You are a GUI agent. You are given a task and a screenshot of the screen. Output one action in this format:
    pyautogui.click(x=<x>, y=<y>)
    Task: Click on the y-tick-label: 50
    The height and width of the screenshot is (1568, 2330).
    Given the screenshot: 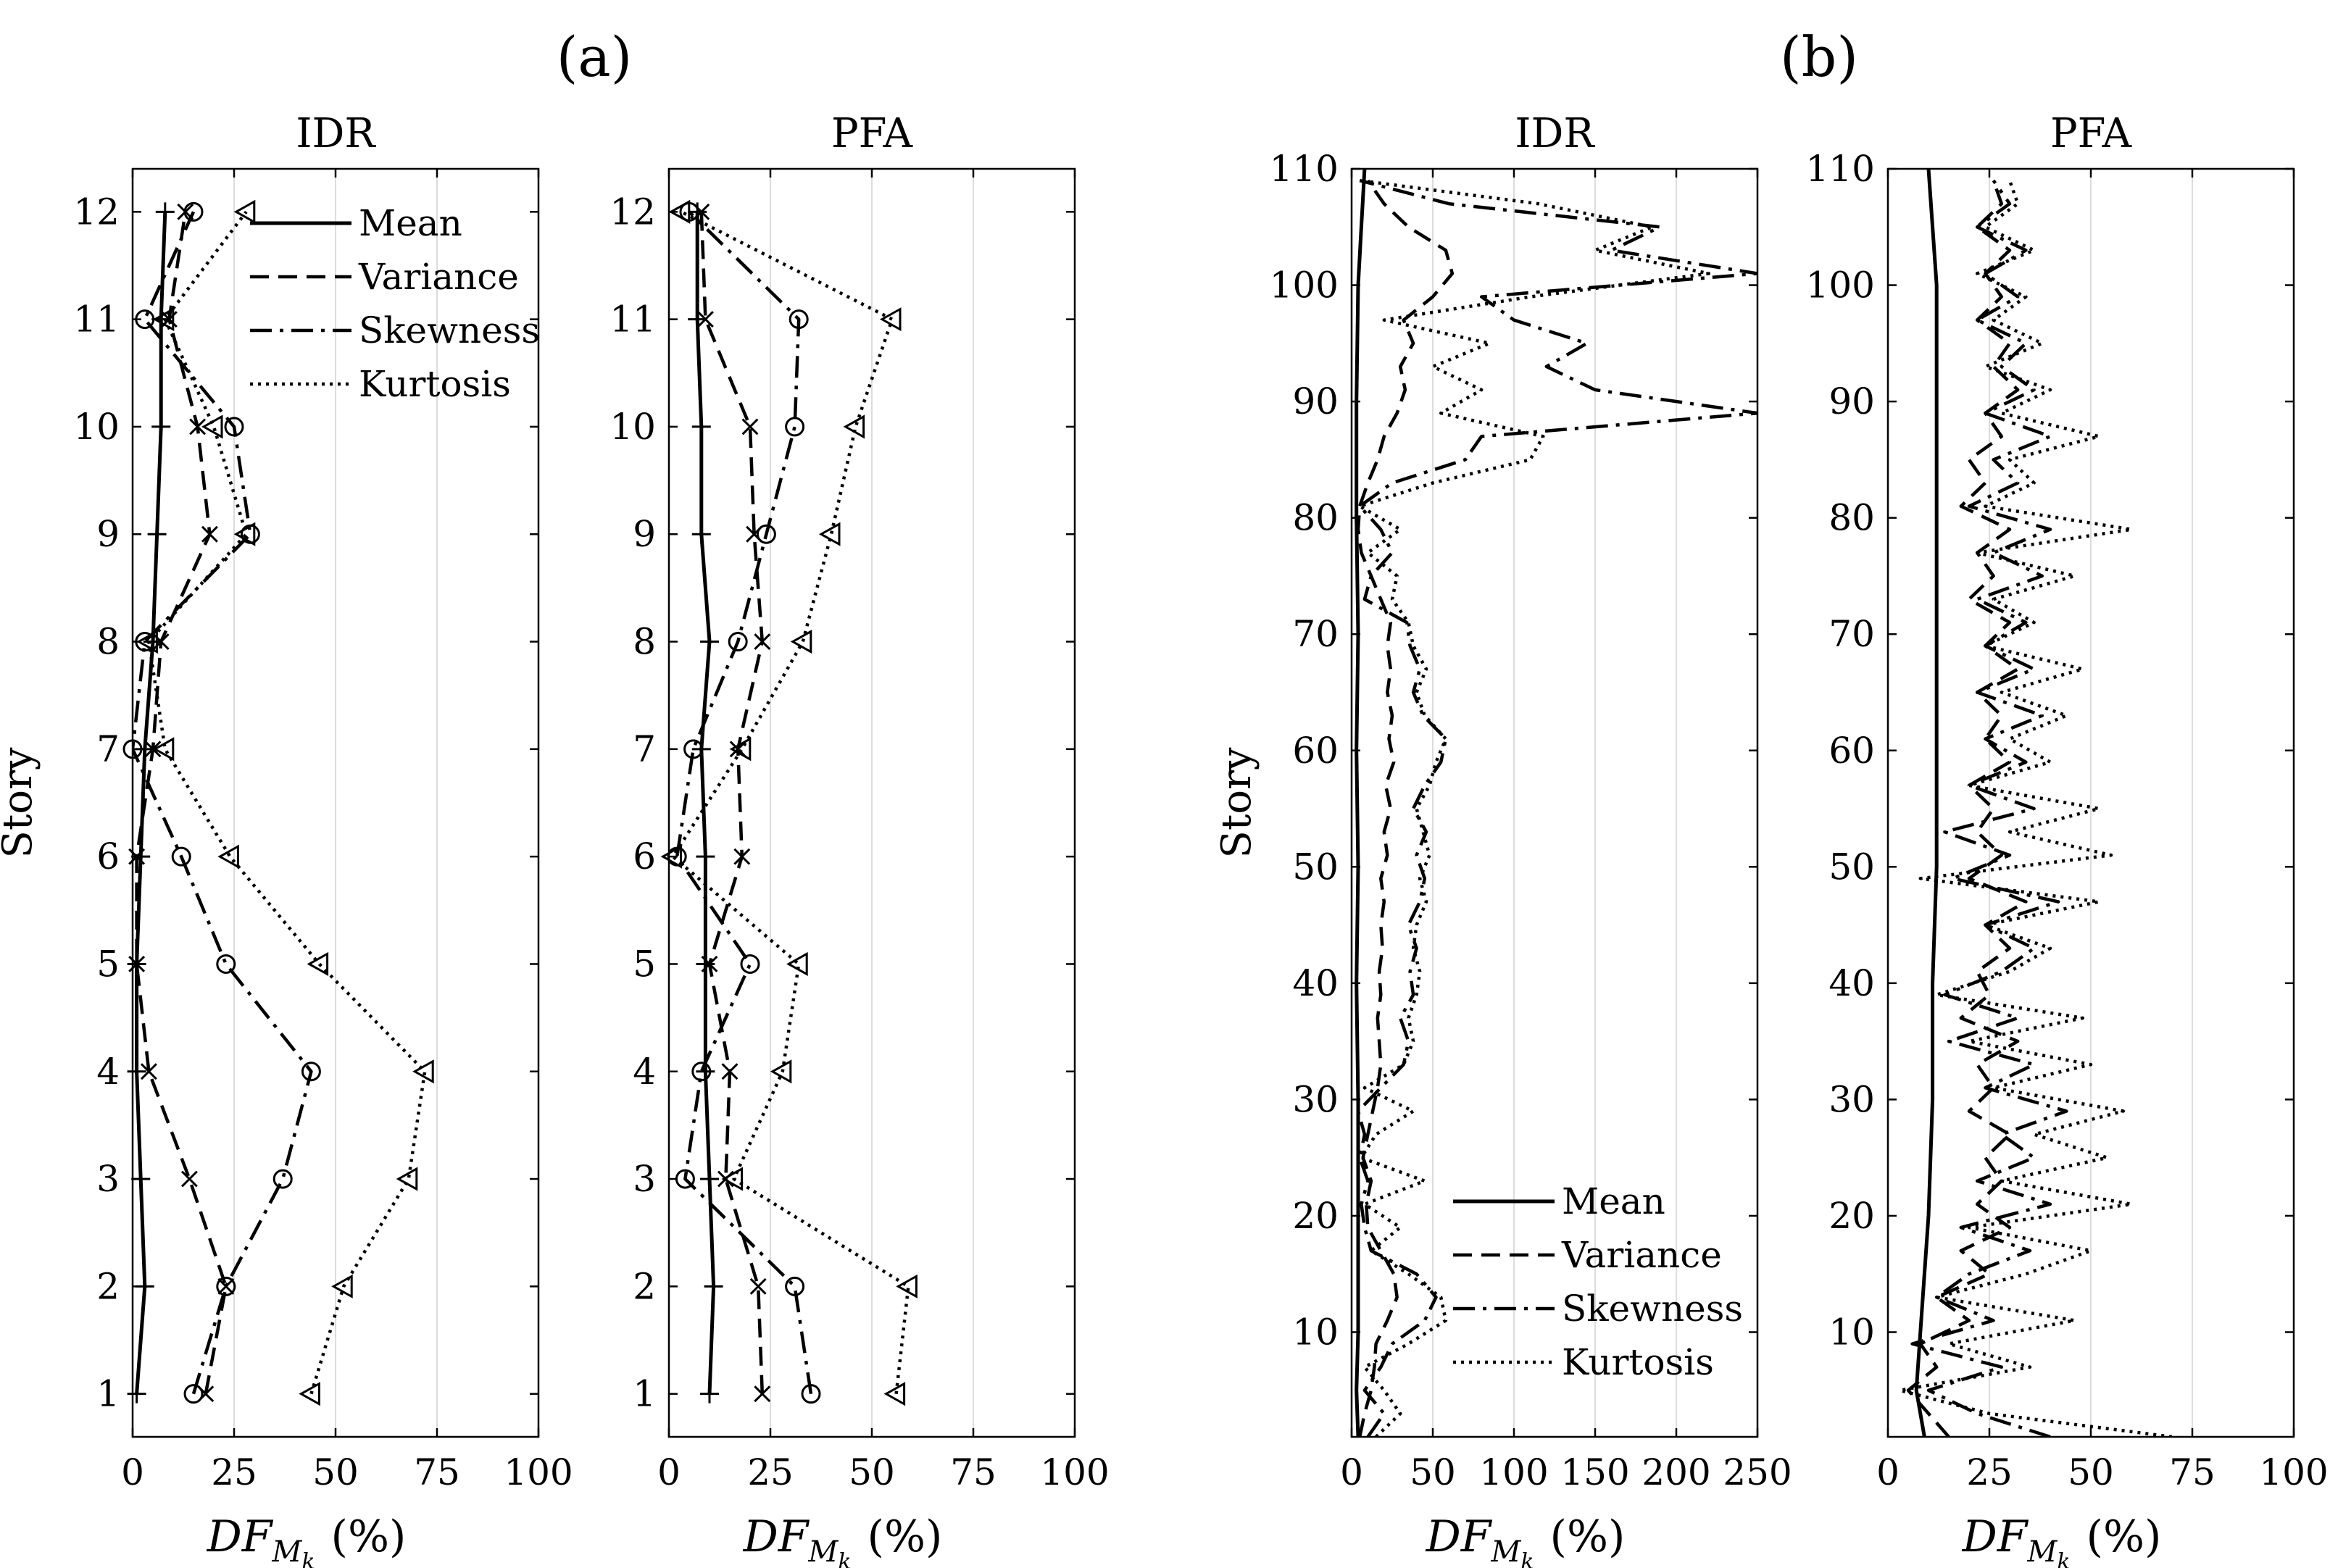 What is the action you would take?
    pyautogui.click(x=1852, y=867)
    